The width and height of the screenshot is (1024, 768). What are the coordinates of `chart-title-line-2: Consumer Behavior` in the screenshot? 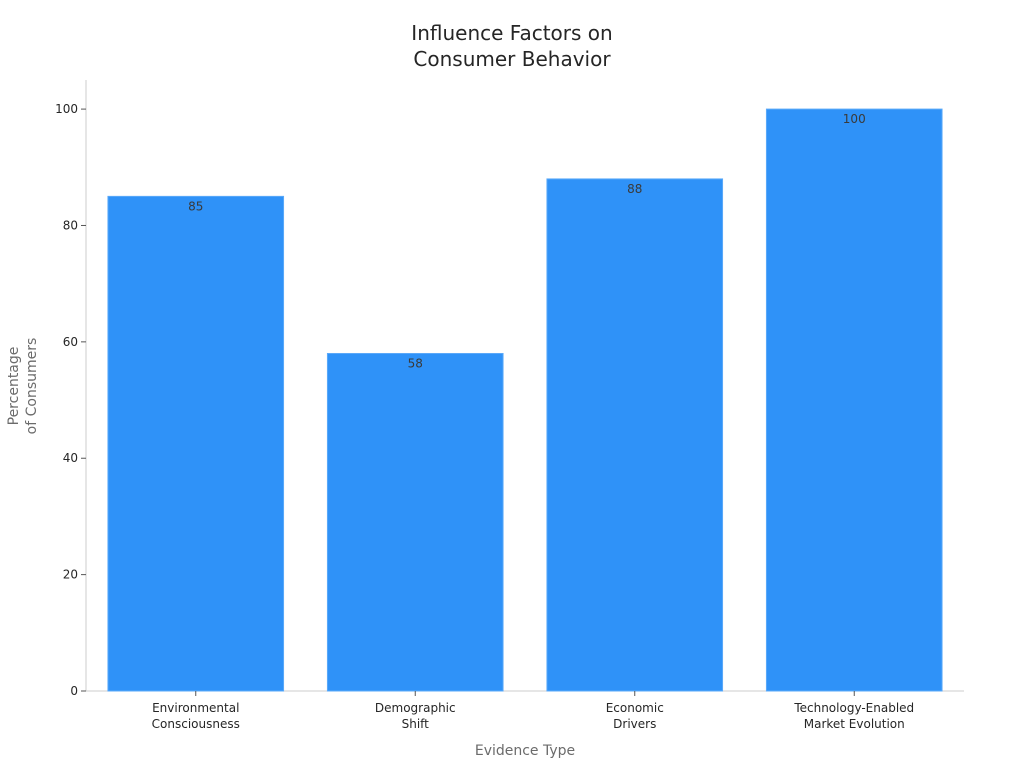 It's located at (512, 59).